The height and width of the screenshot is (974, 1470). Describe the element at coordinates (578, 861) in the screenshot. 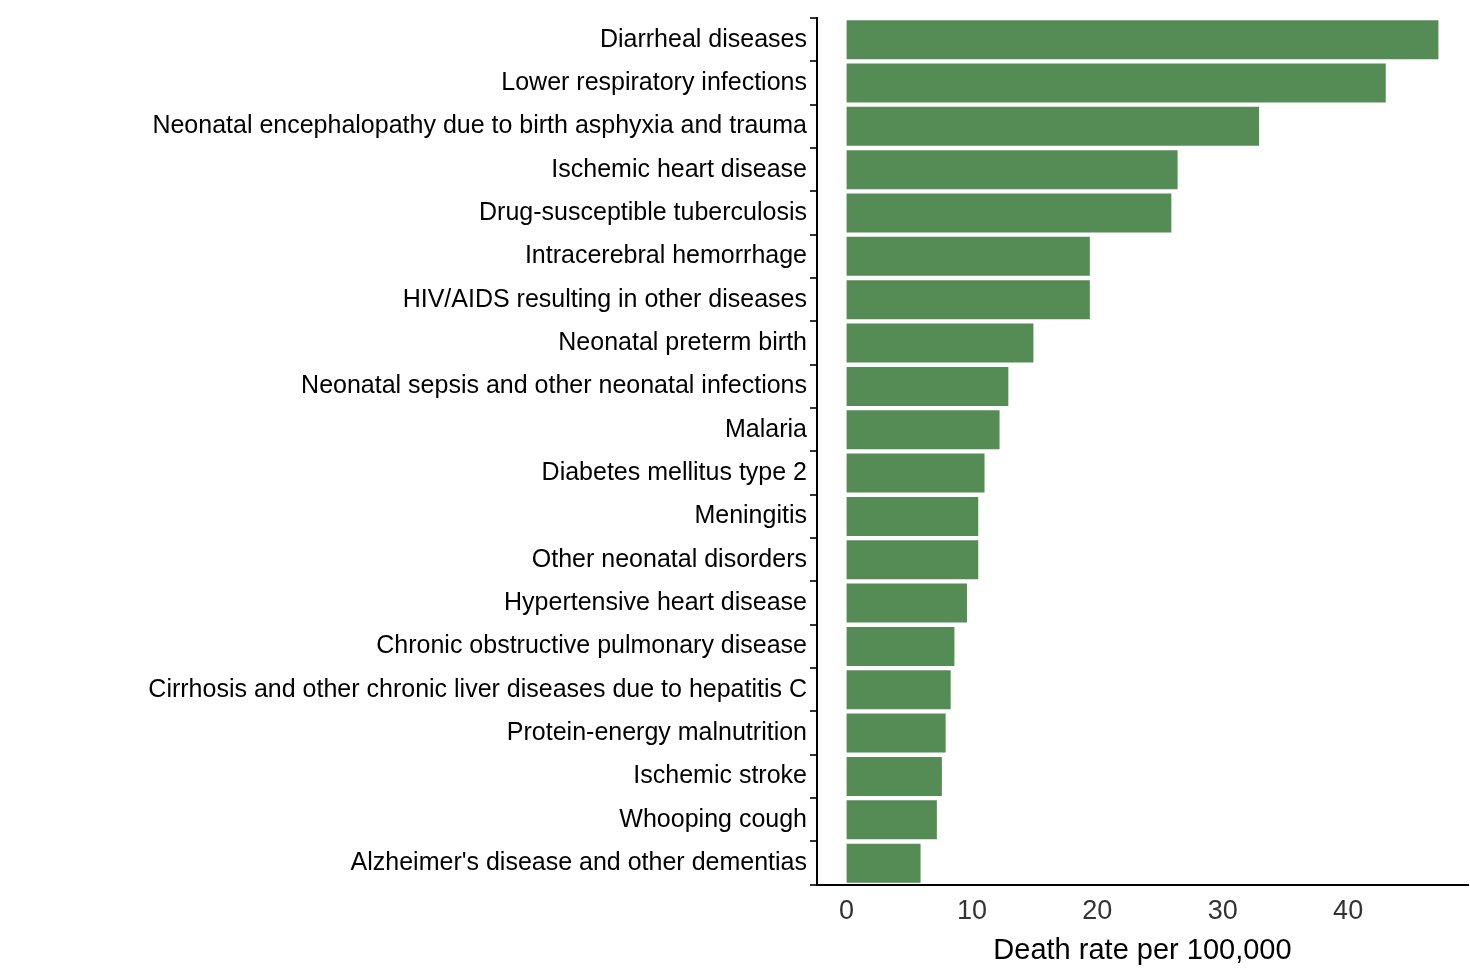

I see `y-tick-label: Alzheimer's disease and other dementias` at that location.